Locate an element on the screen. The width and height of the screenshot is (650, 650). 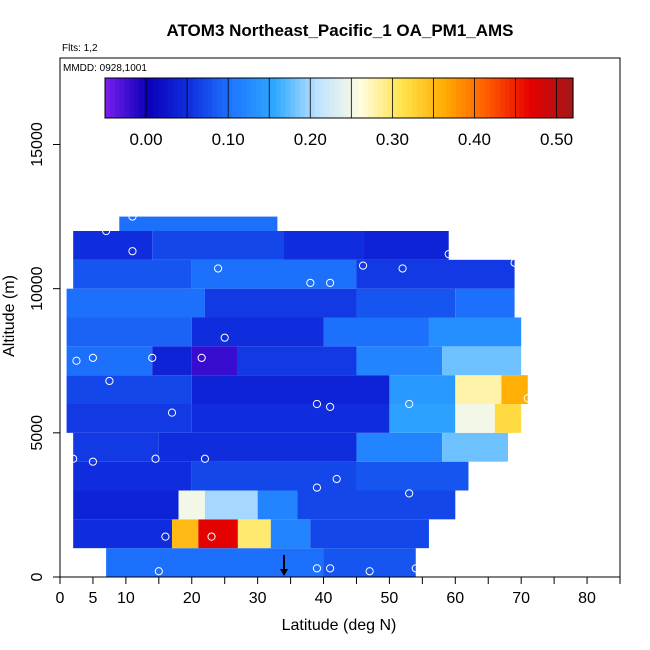
colorbar-tick-label: 0.00 is located at coordinates (146, 139).